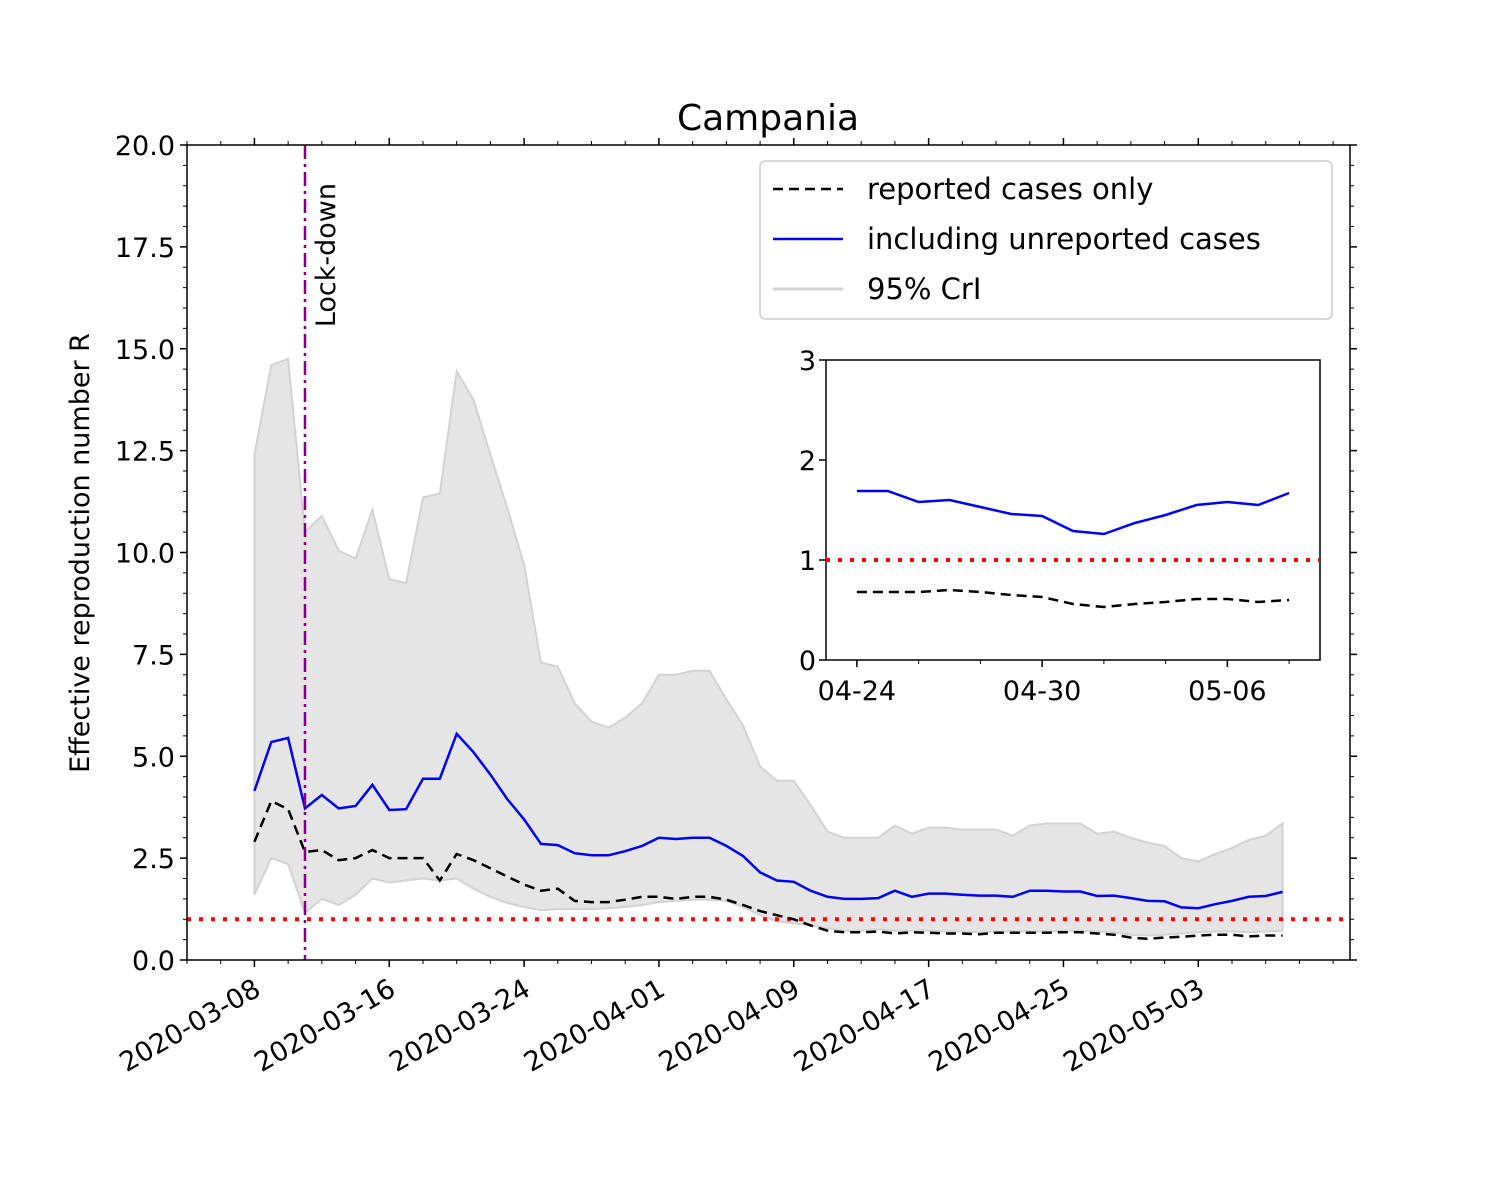  I want to click on y-tick-label: 0.0, so click(153, 961).